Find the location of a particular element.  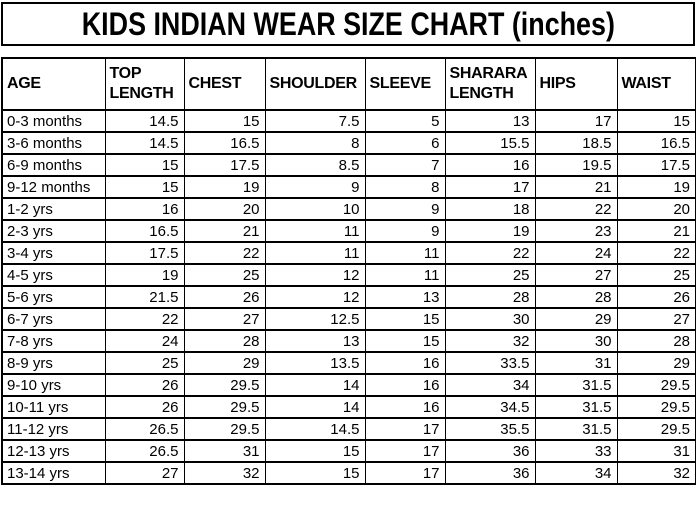

age-cell: 5-6 yrs is located at coordinates (53, 297).